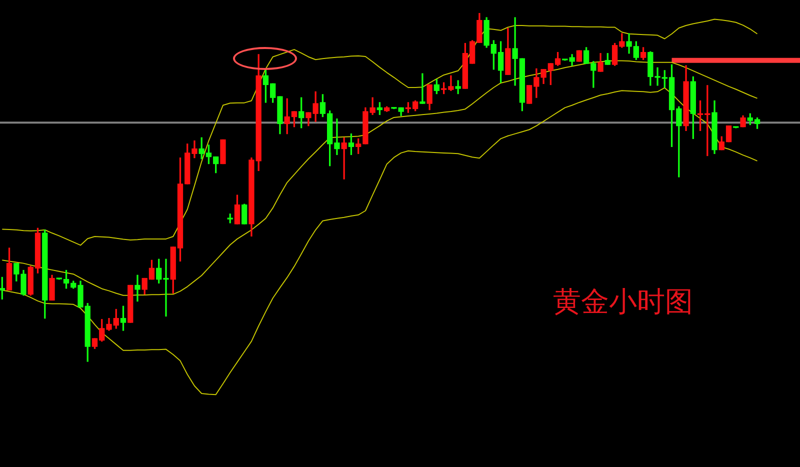  I want to click on annotation: 黄金小时图, so click(623, 302).